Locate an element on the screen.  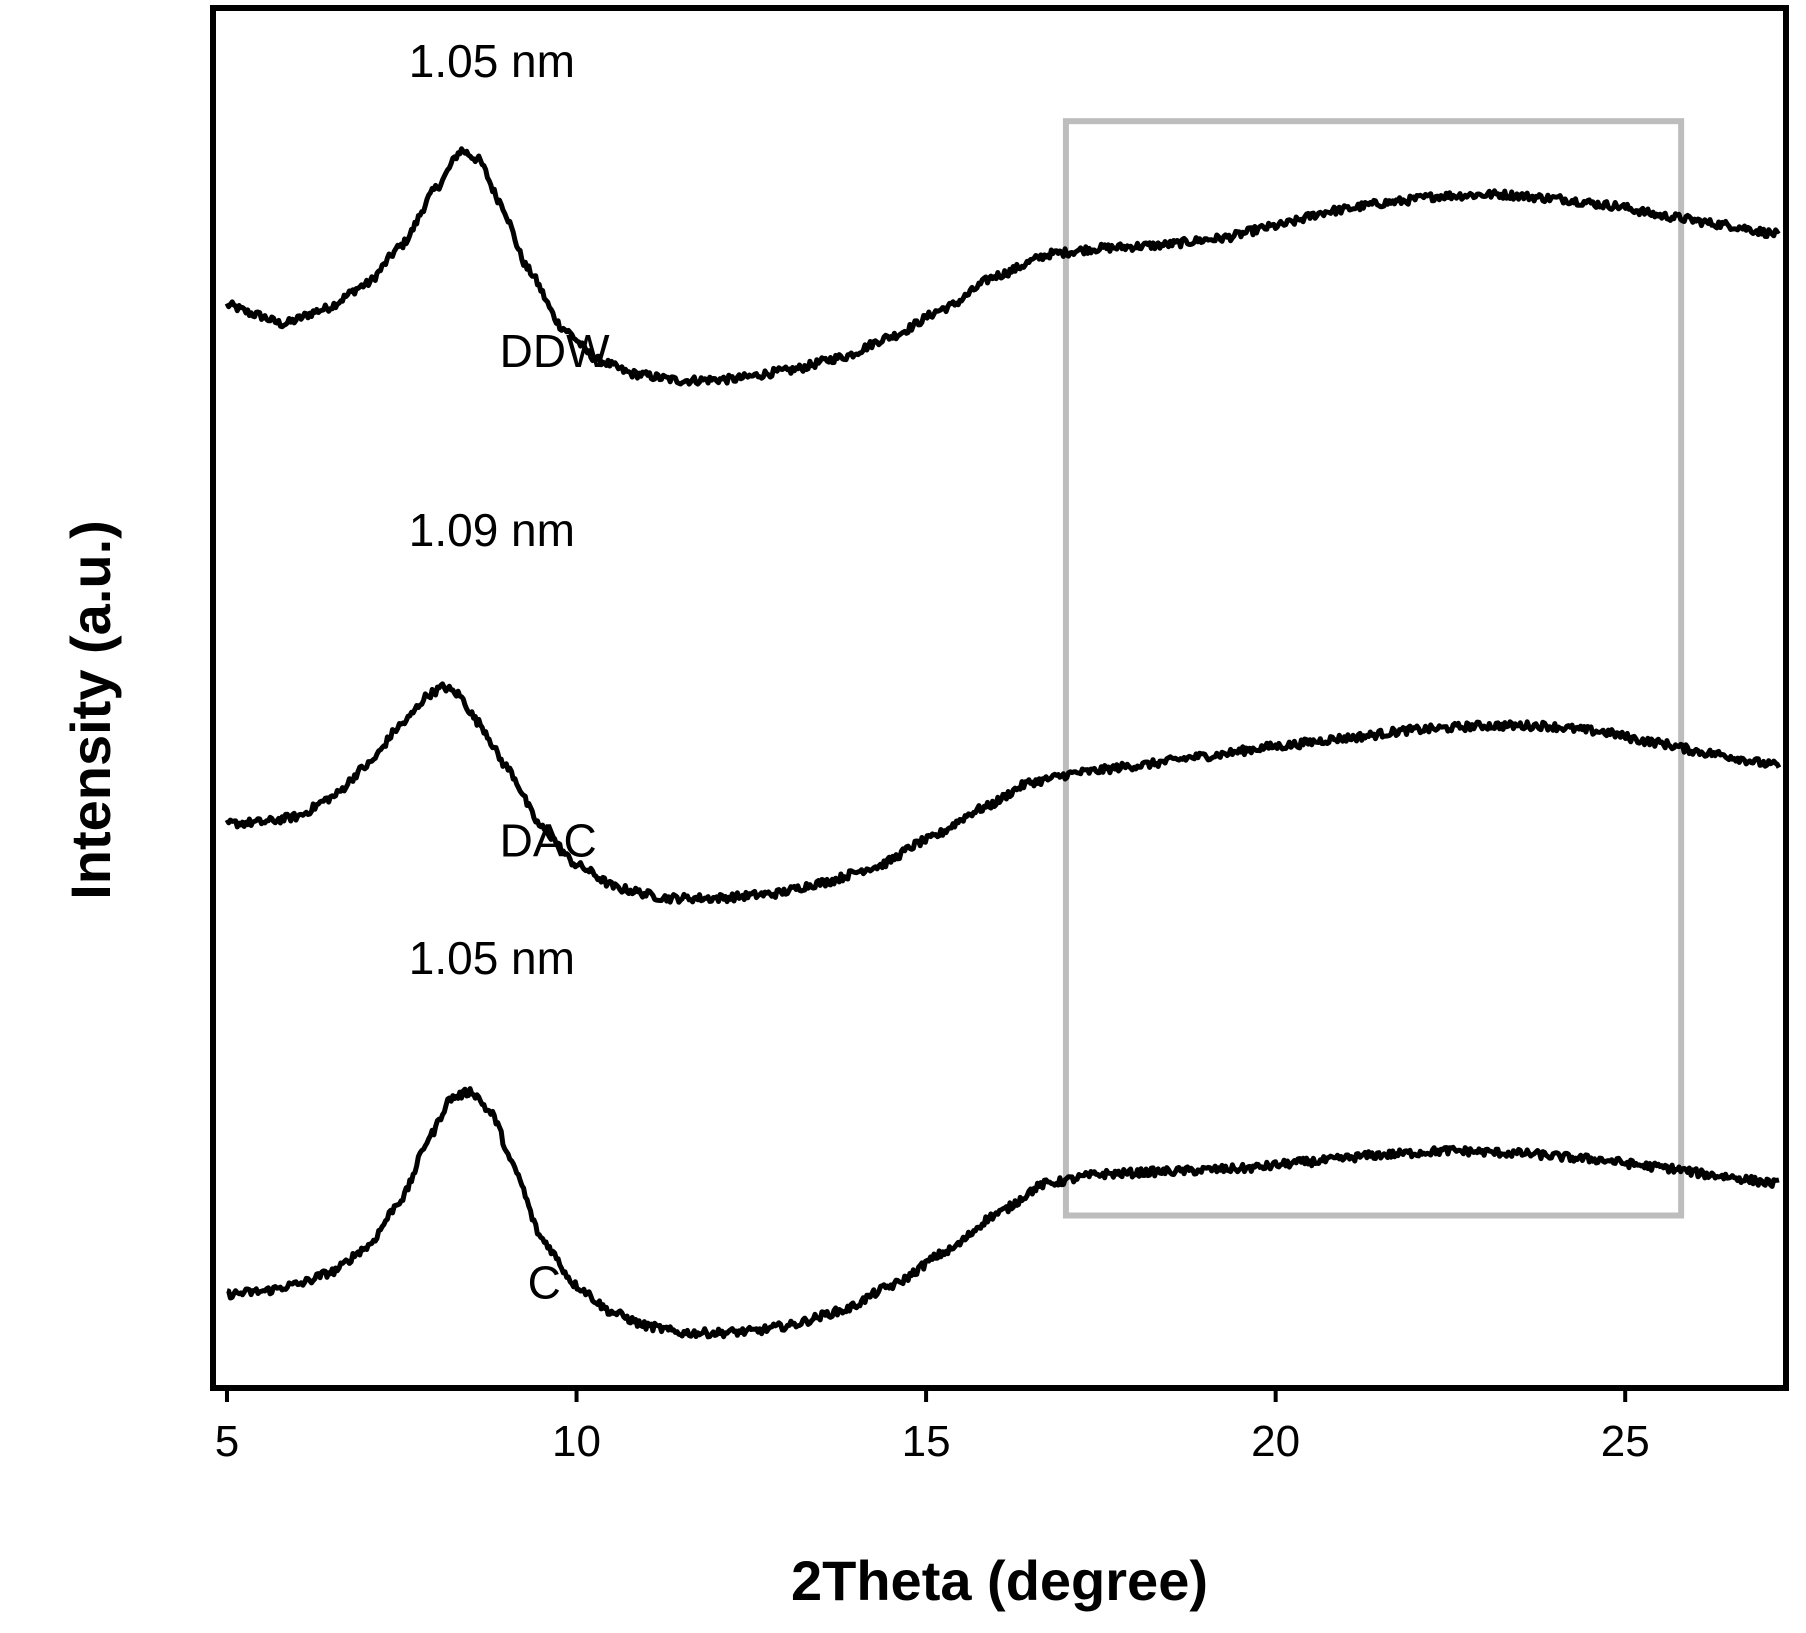
x-tick-label-25: 25 is located at coordinates (1625, 1441).